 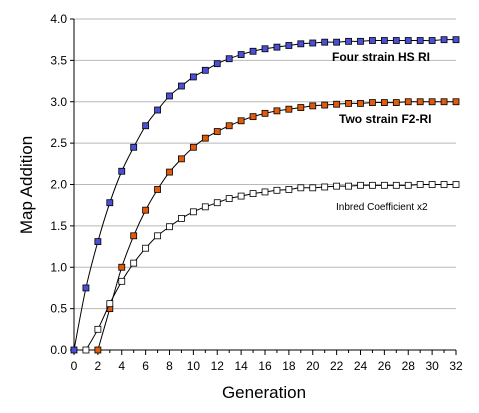 I want to click on y-axis-title: Map Addition, so click(x=26, y=185).